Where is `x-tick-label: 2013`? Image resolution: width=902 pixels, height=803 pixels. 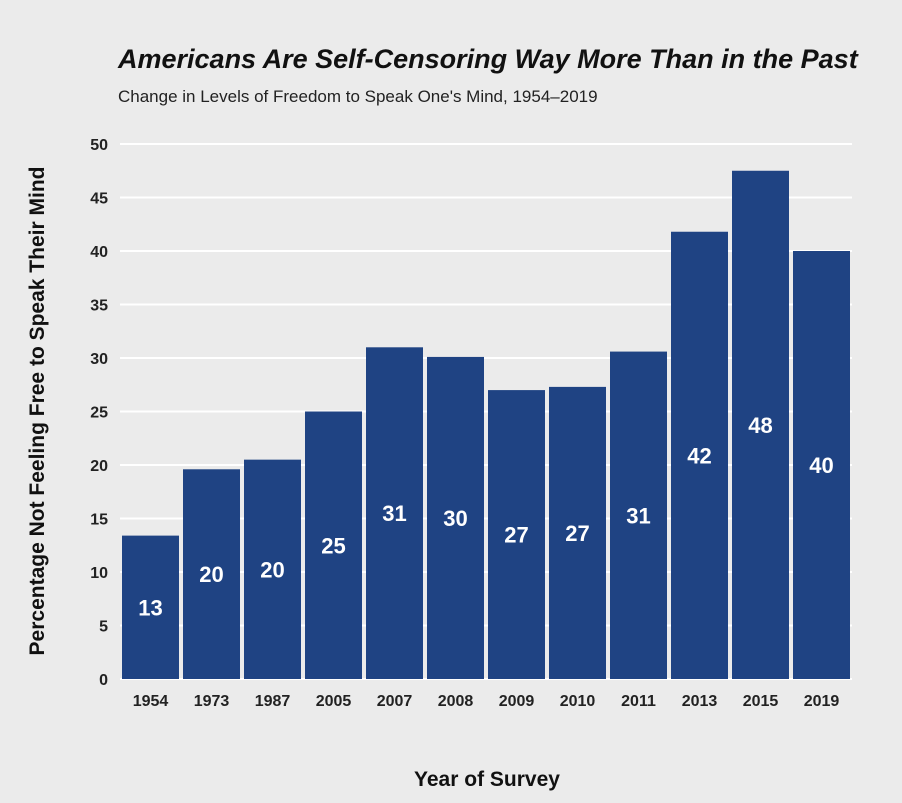 x-tick-label: 2013 is located at coordinates (700, 701).